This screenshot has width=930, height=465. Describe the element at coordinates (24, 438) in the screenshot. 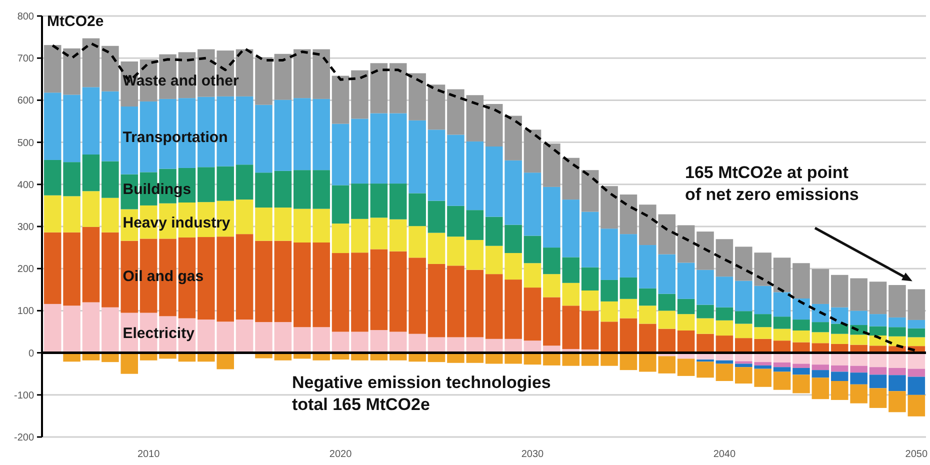

I see `y-tick-label: -200` at that location.